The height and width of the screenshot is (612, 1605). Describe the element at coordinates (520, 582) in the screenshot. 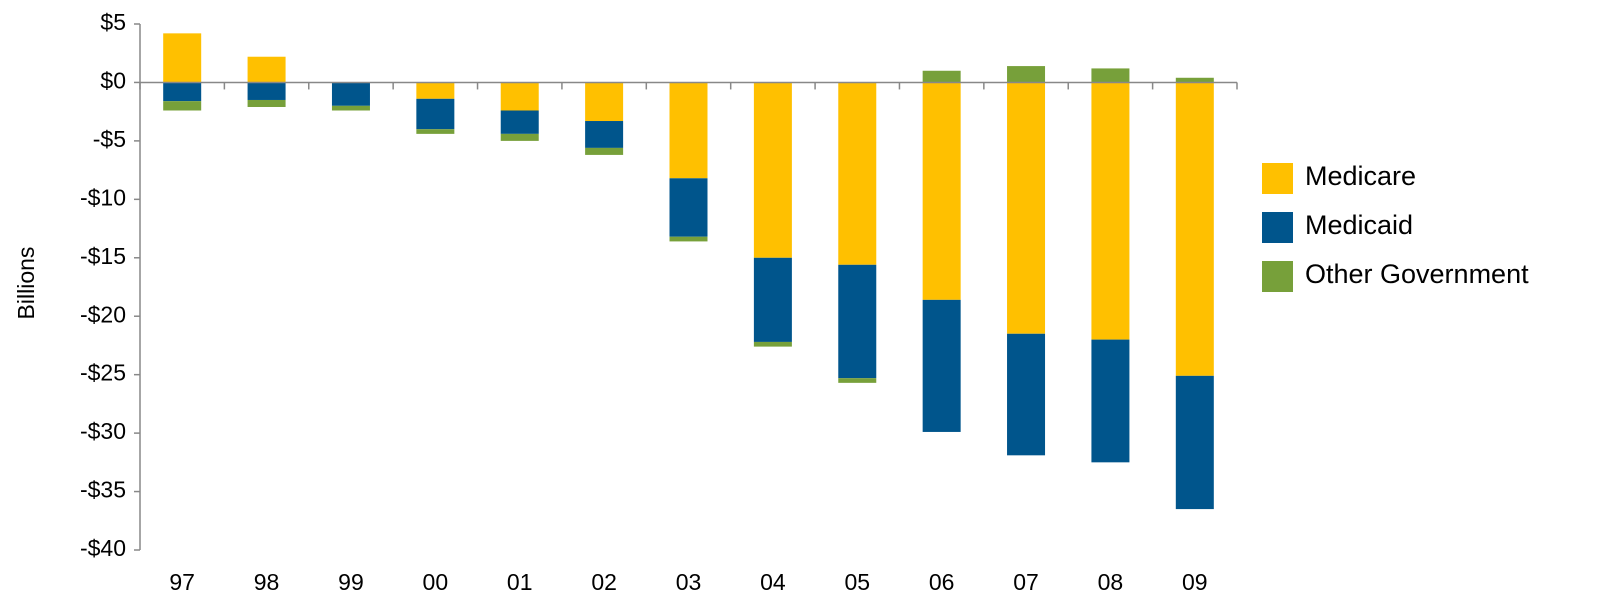

I see `x-tick-label: 01` at that location.